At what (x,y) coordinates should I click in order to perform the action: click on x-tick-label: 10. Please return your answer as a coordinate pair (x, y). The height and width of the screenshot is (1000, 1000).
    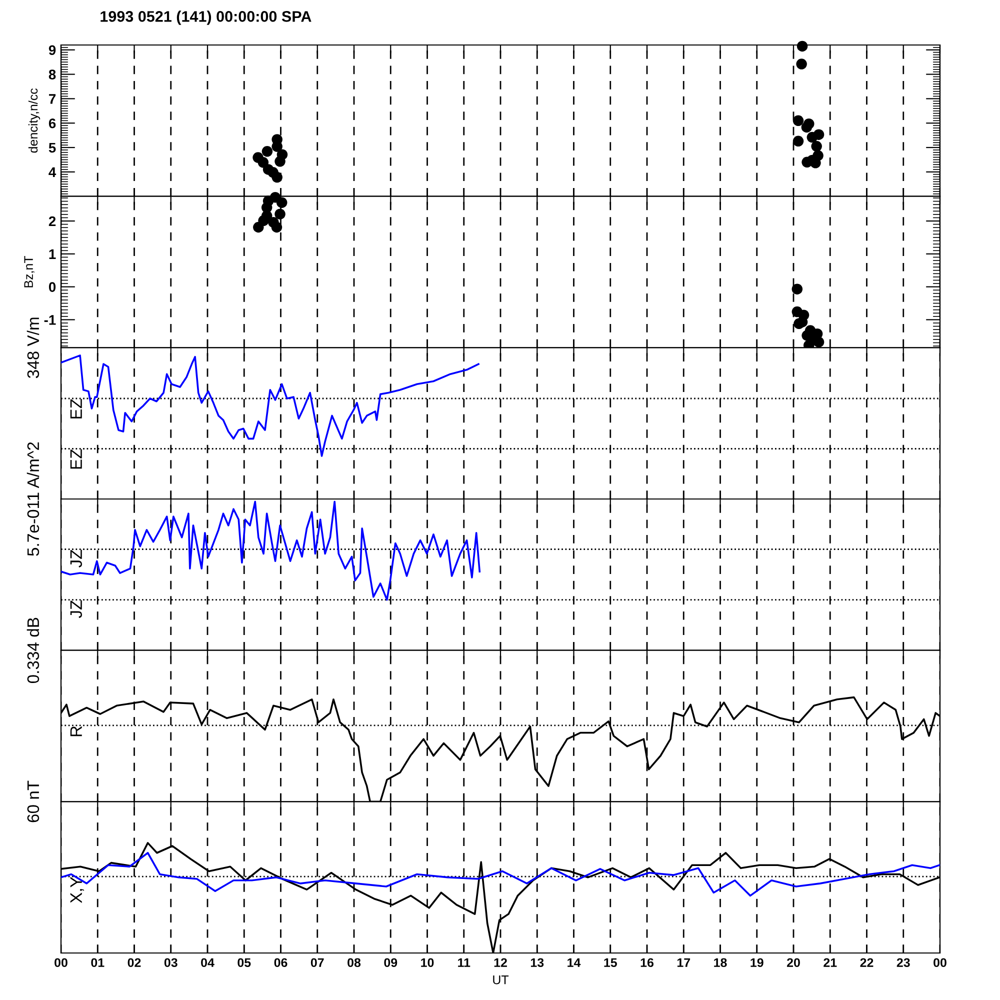
    Looking at the image, I should click on (427, 963).